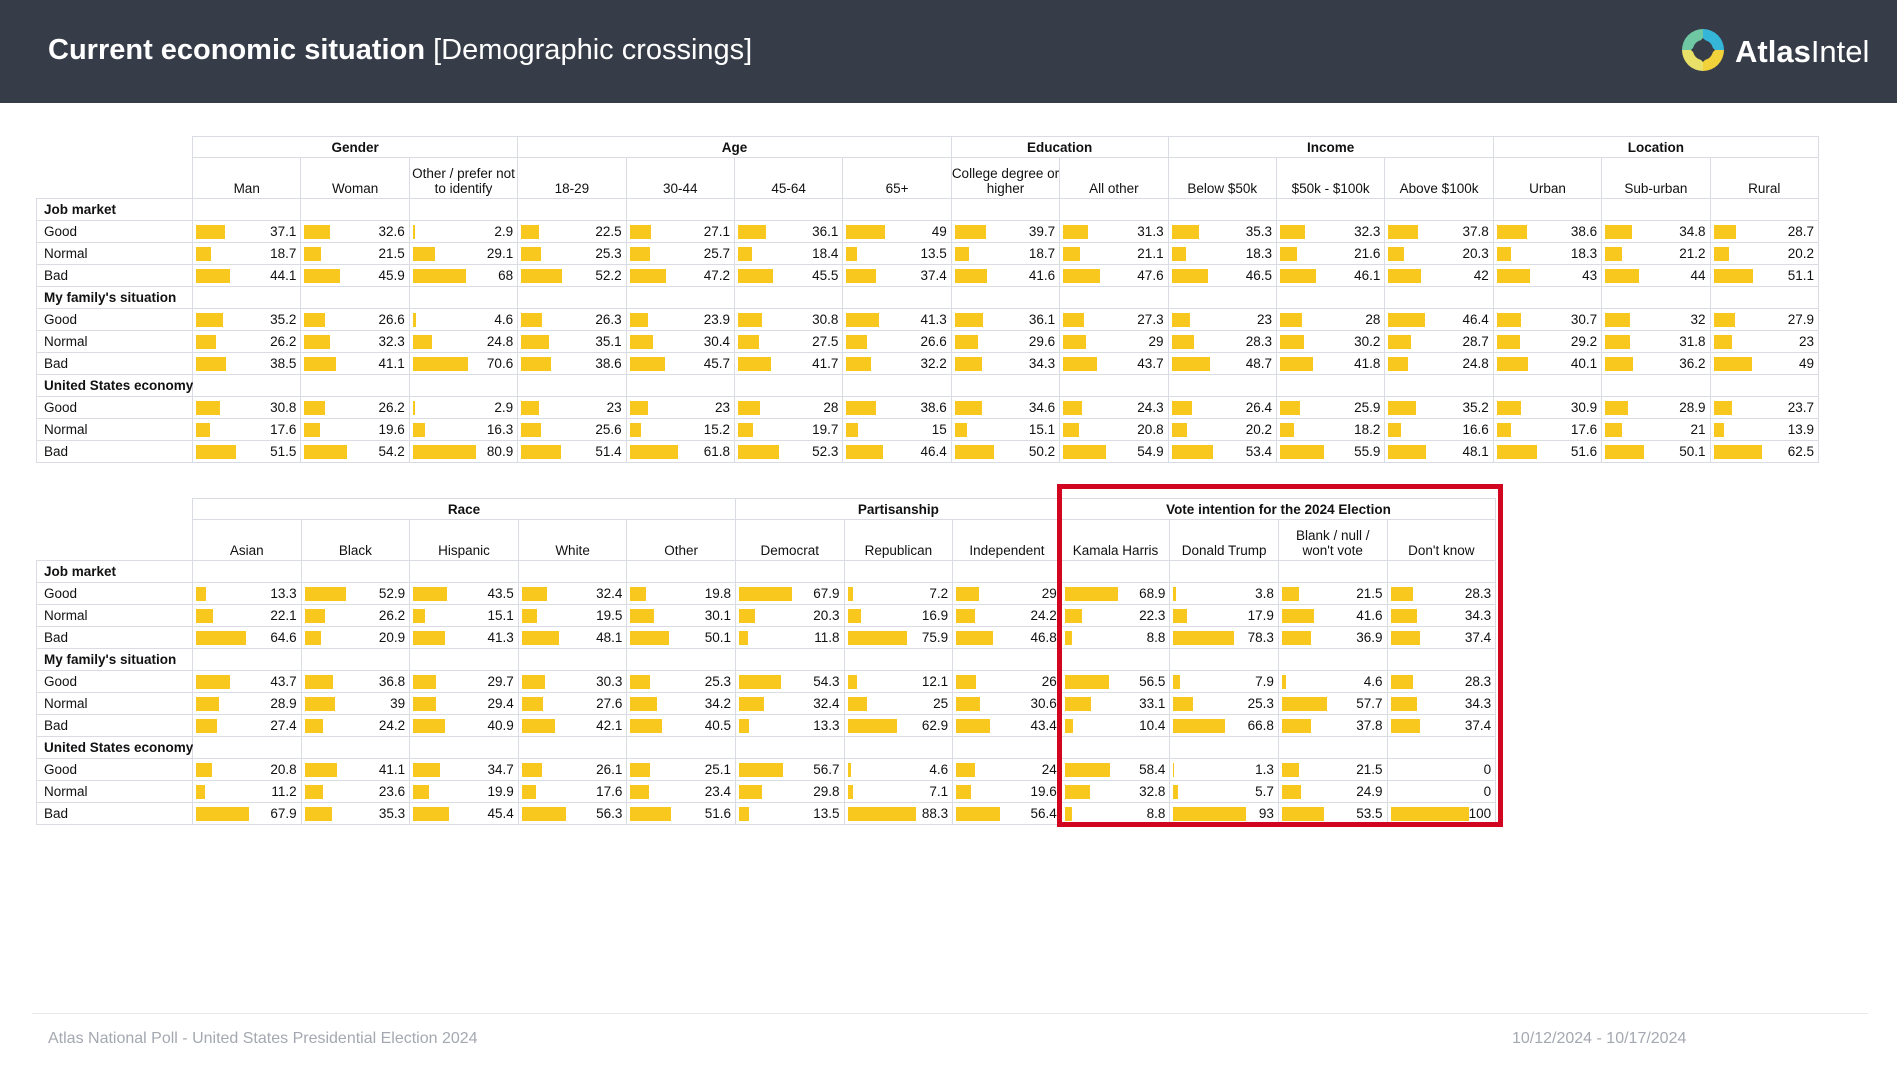 The image size is (1897, 1067). I want to click on value-cell: 29, so click(1007, 593).